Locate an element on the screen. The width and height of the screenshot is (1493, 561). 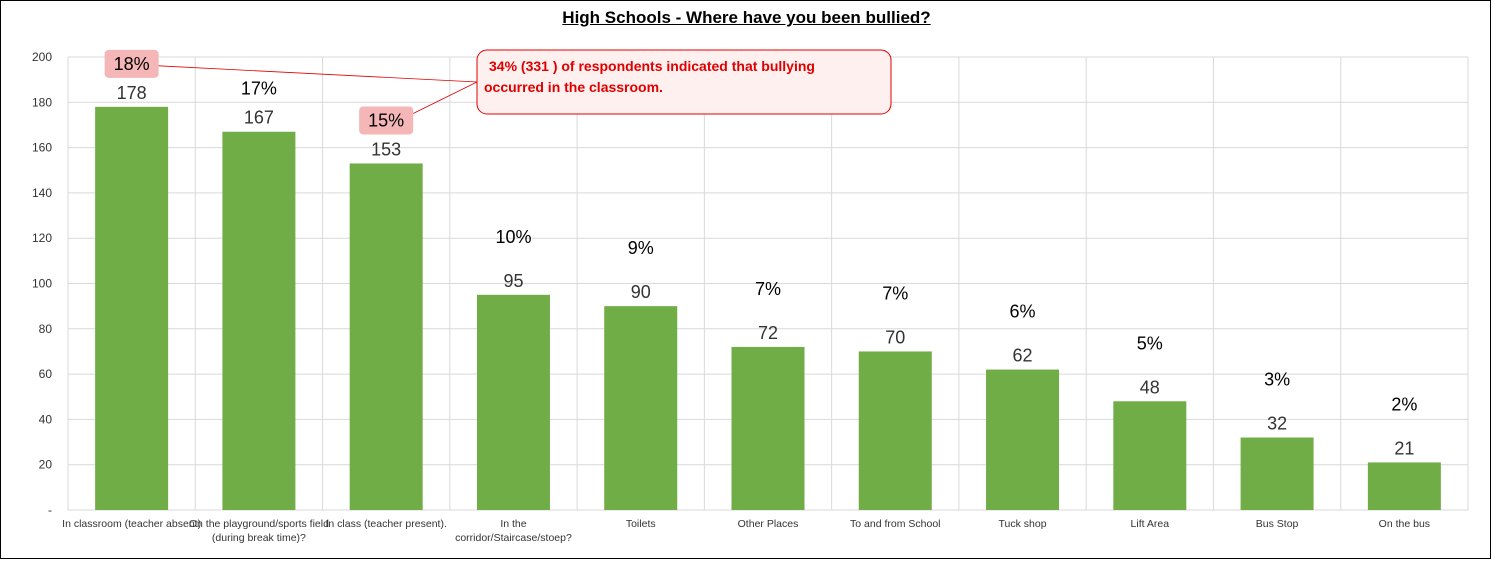
x-tick-label: Bus Stop is located at coordinates (1277, 524).